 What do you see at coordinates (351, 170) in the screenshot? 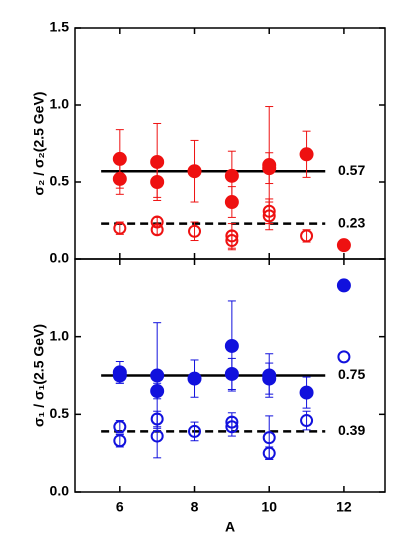
I see `reference-label: 0.57` at bounding box center [351, 170].